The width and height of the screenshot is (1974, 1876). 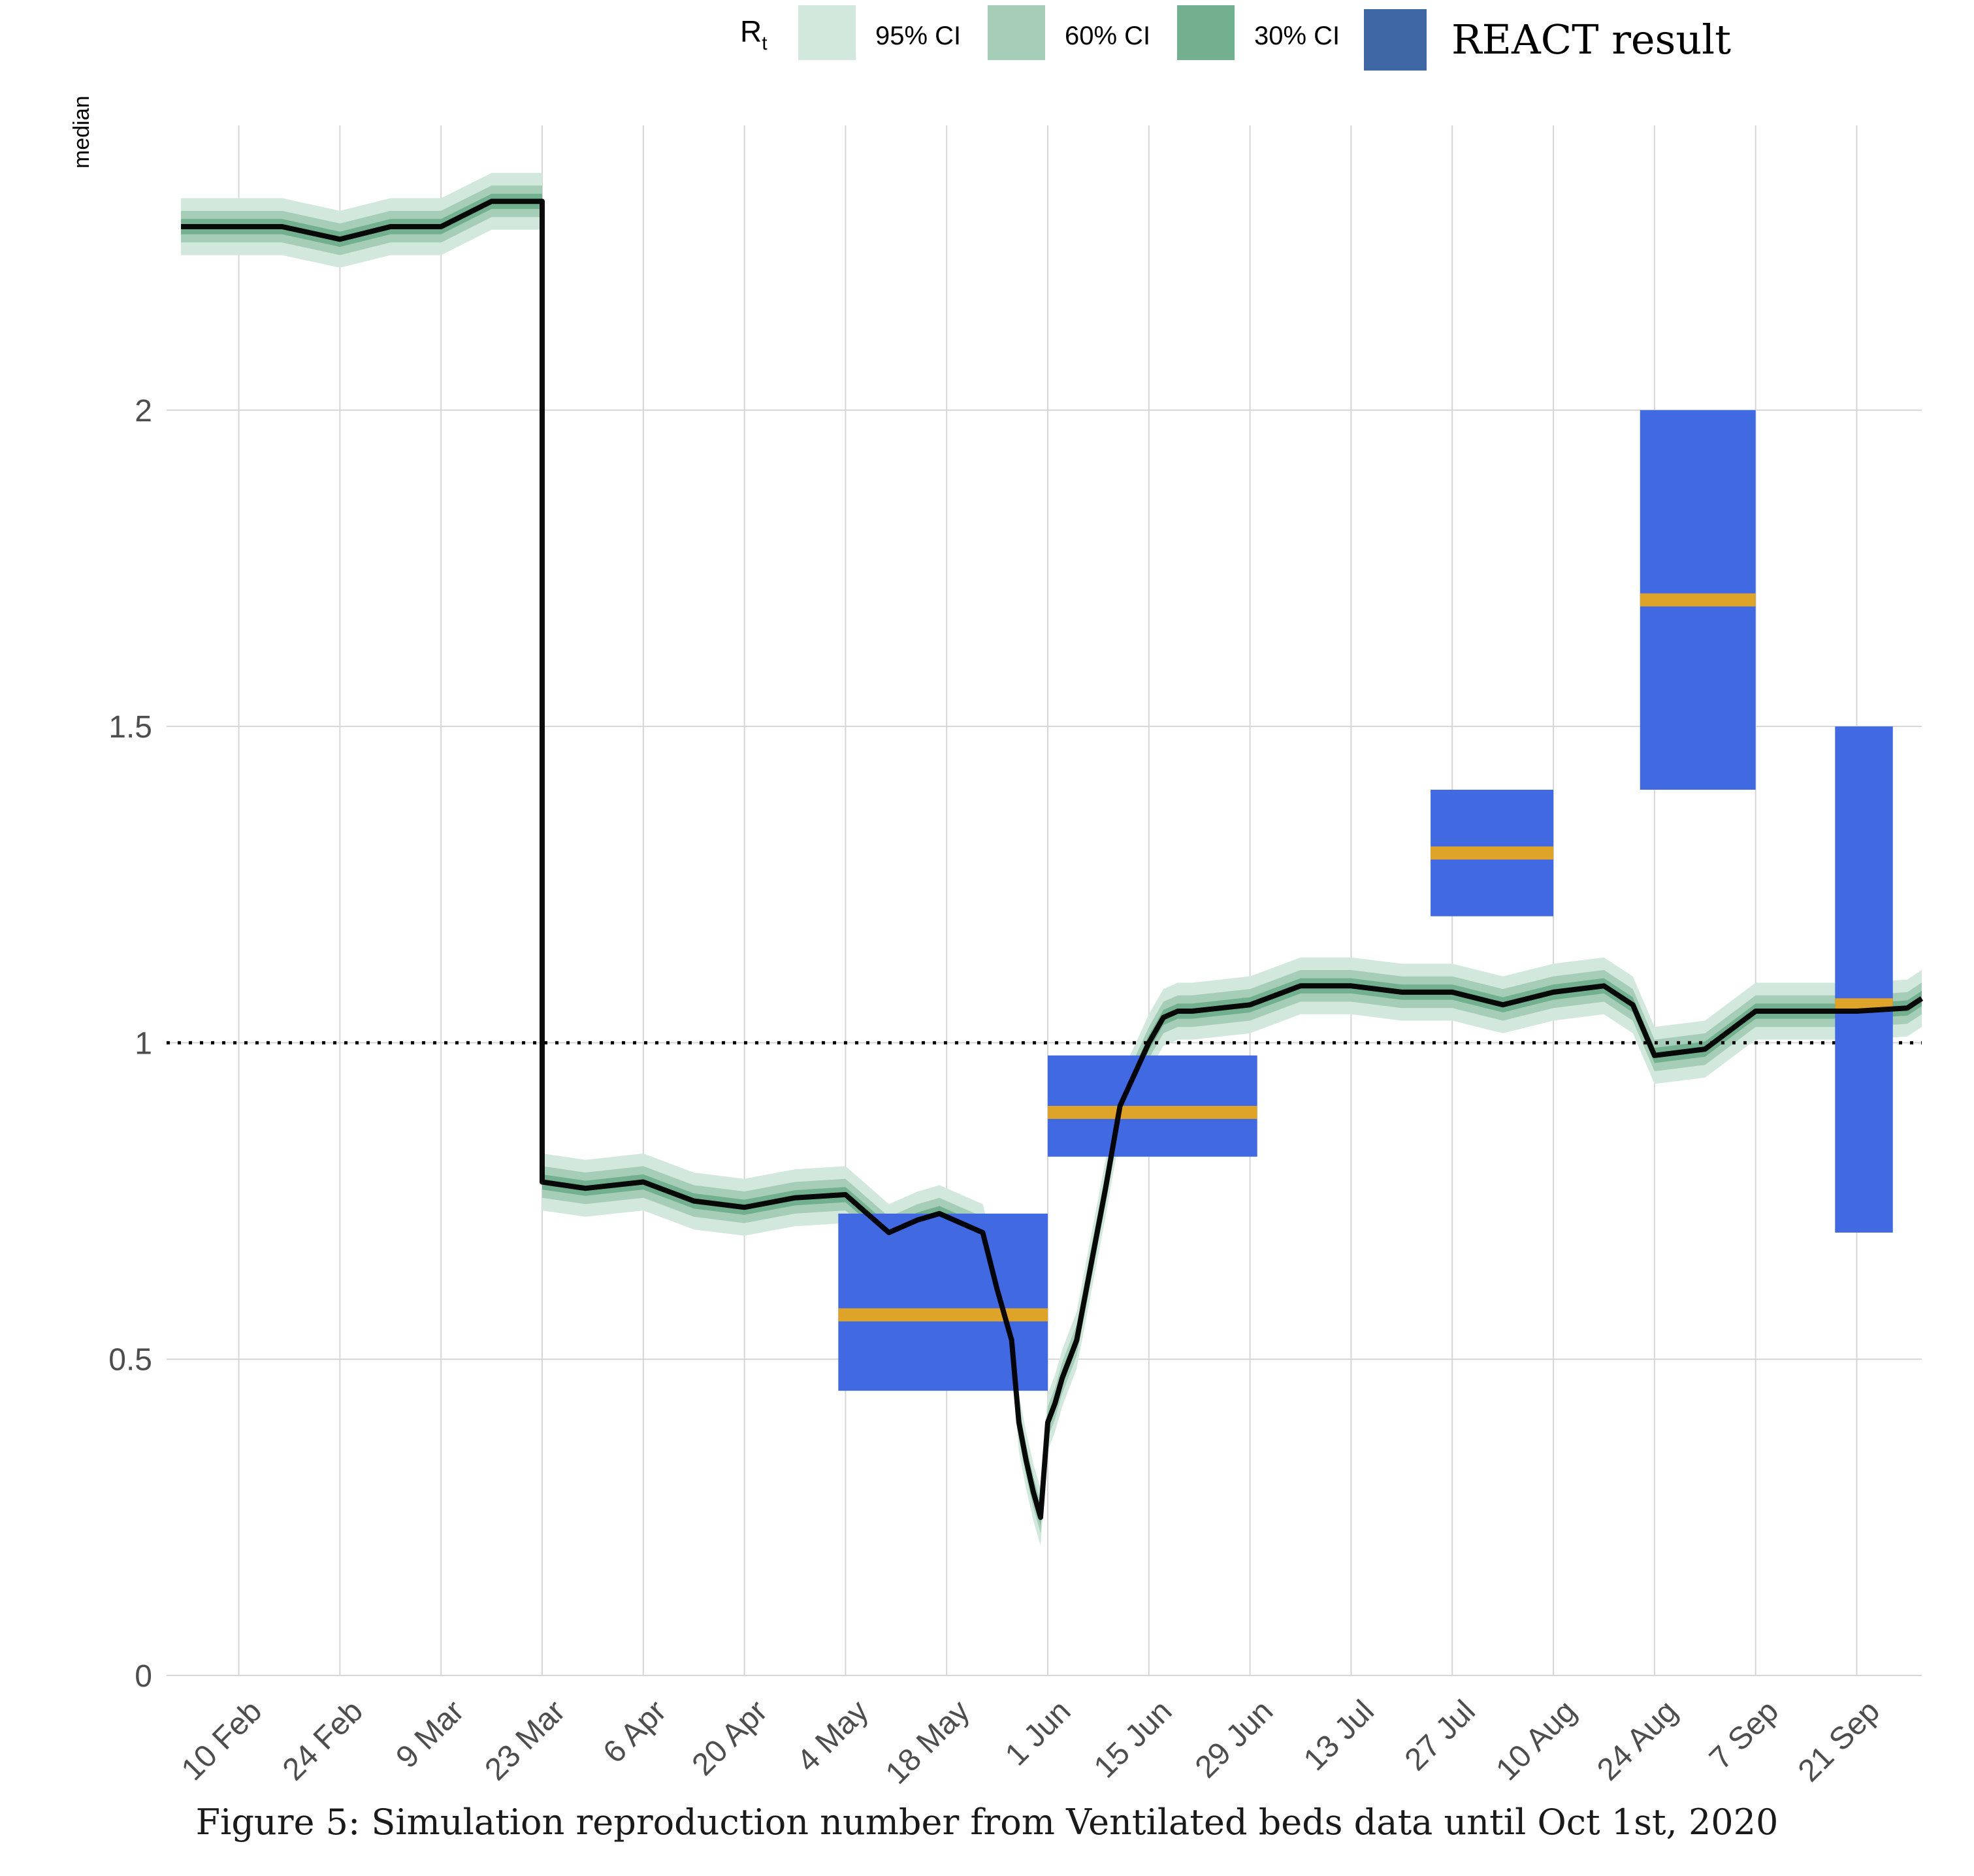 What do you see at coordinates (1297, 36) in the screenshot?
I see `legend-label-30ci: 30% CI` at bounding box center [1297, 36].